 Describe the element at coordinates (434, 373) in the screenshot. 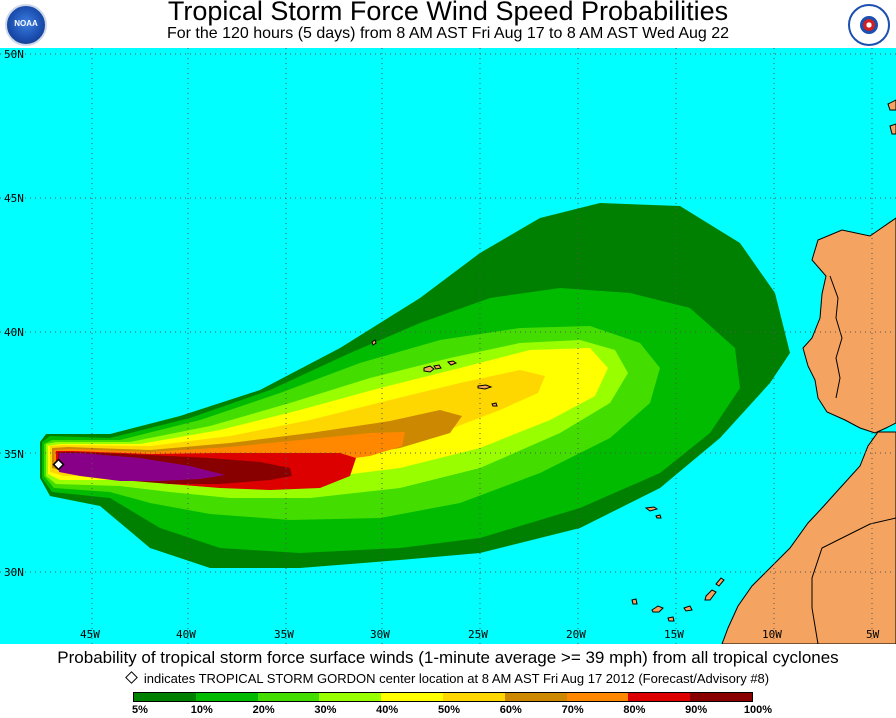

I see `azores-islands` at that location.